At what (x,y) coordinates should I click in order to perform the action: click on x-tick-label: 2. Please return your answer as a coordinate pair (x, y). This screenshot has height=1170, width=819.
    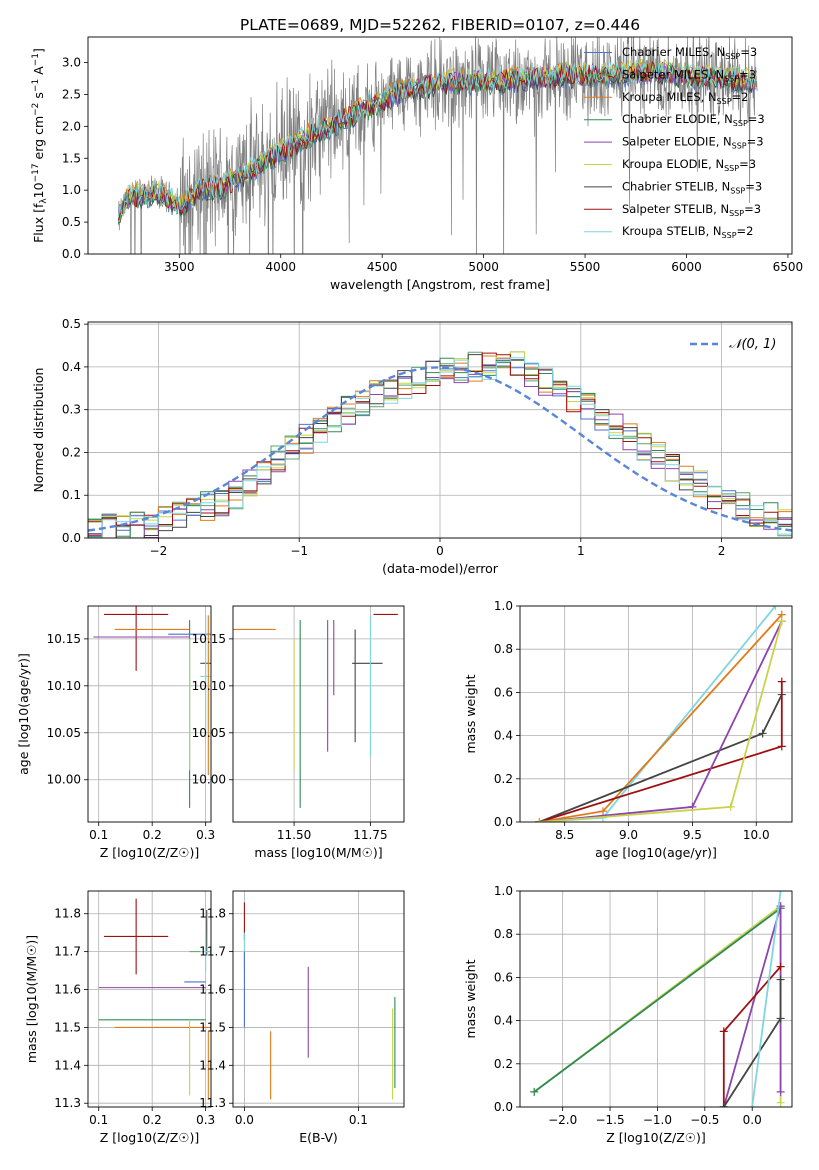
    Looking at the image, I should click on (722, 551).